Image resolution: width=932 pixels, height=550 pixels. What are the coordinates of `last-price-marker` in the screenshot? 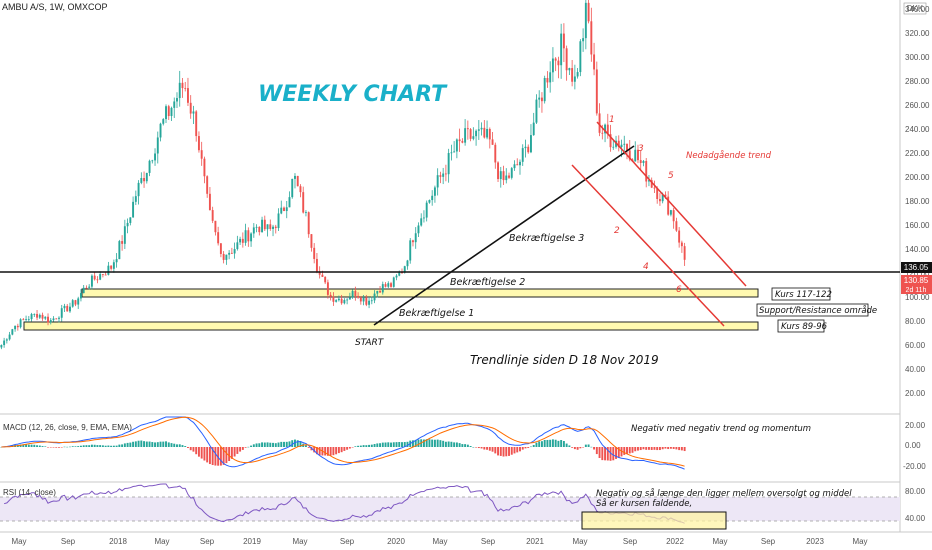 It's located at (916, 284).